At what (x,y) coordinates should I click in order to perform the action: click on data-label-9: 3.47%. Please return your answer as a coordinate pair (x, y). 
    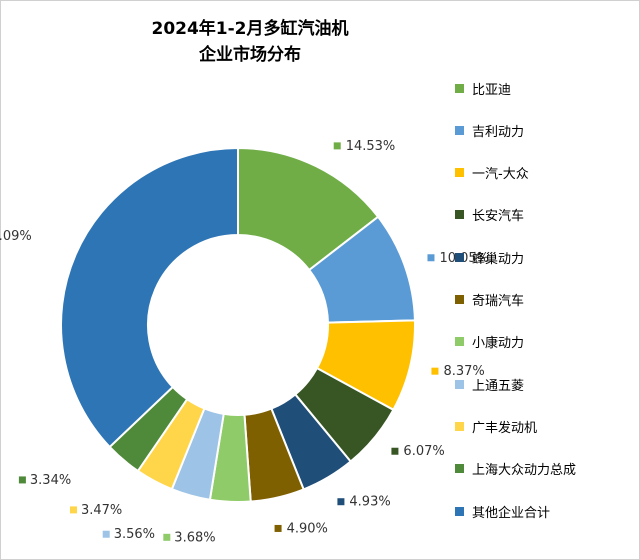
    Looking at the image, I should click on (95, 510).